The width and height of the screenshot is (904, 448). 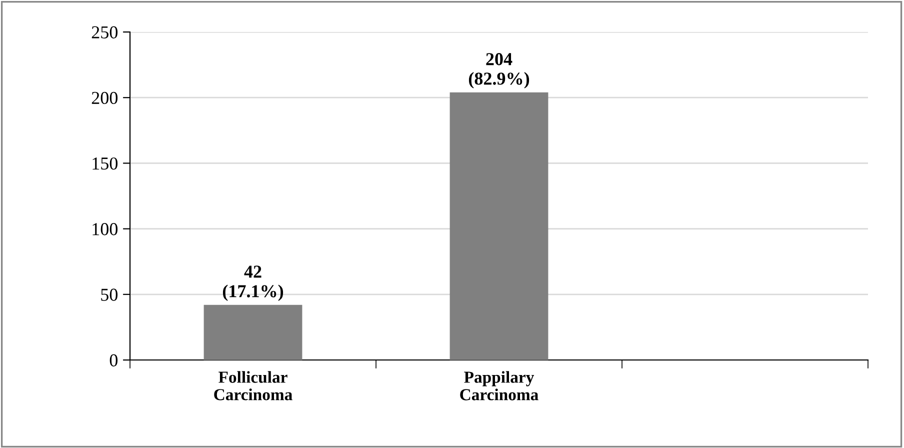 I want to click on data-label: 42 (17.1%), so click(x=253, y=283).